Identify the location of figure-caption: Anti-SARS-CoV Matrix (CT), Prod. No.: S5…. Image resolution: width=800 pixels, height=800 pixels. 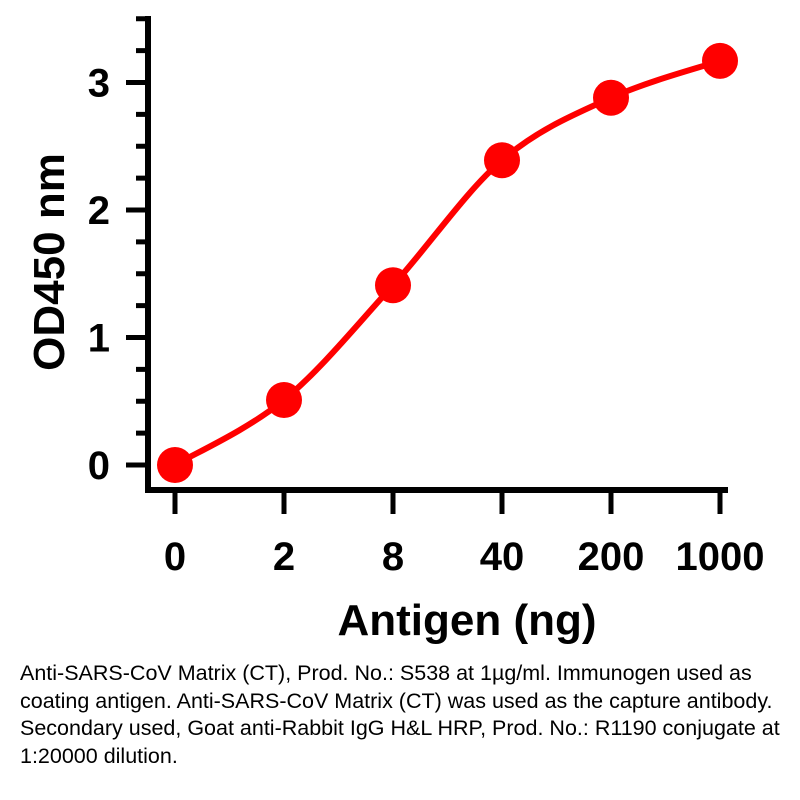
(400, 714).